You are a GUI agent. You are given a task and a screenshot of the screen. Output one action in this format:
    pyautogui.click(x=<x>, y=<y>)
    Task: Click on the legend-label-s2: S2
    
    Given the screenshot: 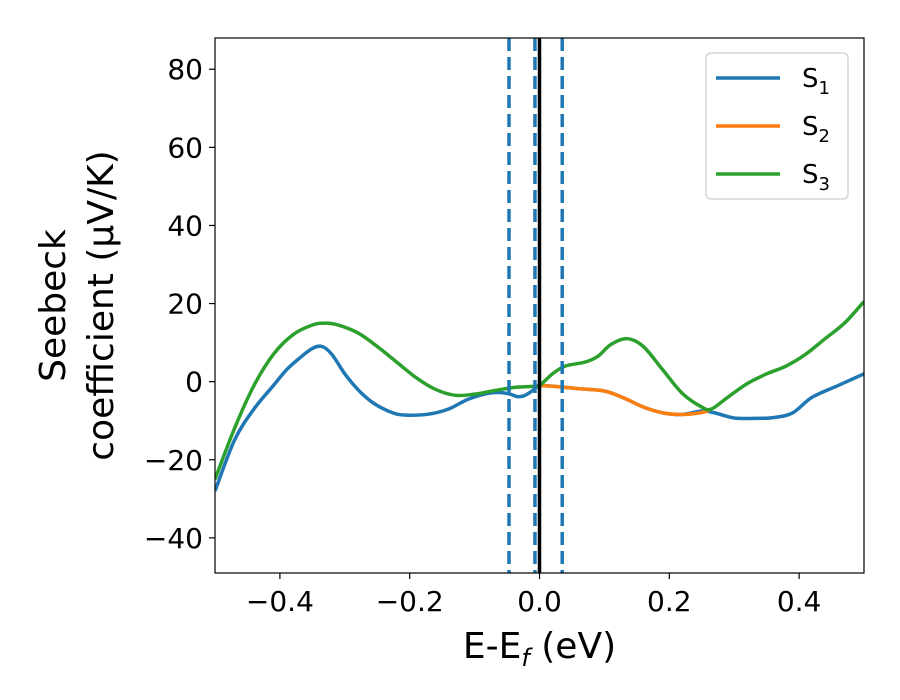 What is the action you would take?
    pyautogui.click(x=816, y=129)
    